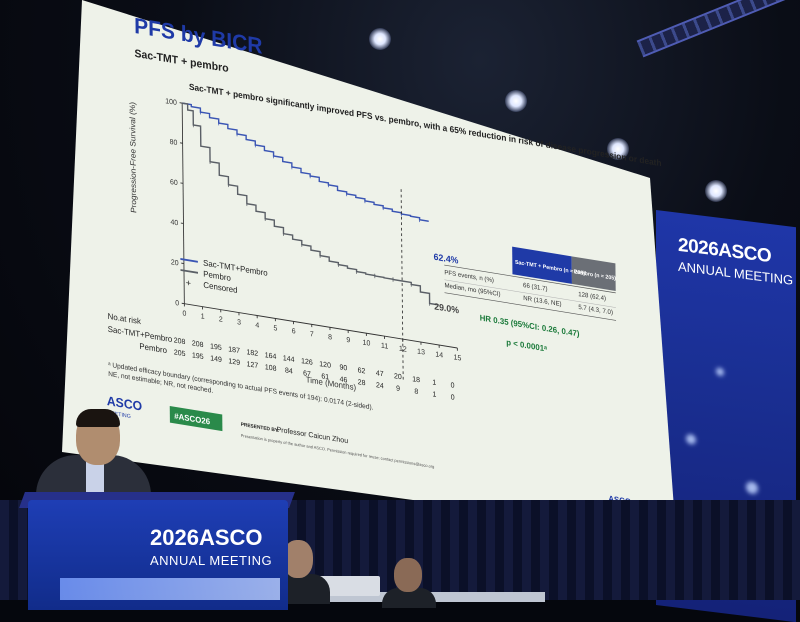  What do you see at coordinates (307, 361) in the screenshot?
I see `risk-value: 126` at bounding box center [307, 361].